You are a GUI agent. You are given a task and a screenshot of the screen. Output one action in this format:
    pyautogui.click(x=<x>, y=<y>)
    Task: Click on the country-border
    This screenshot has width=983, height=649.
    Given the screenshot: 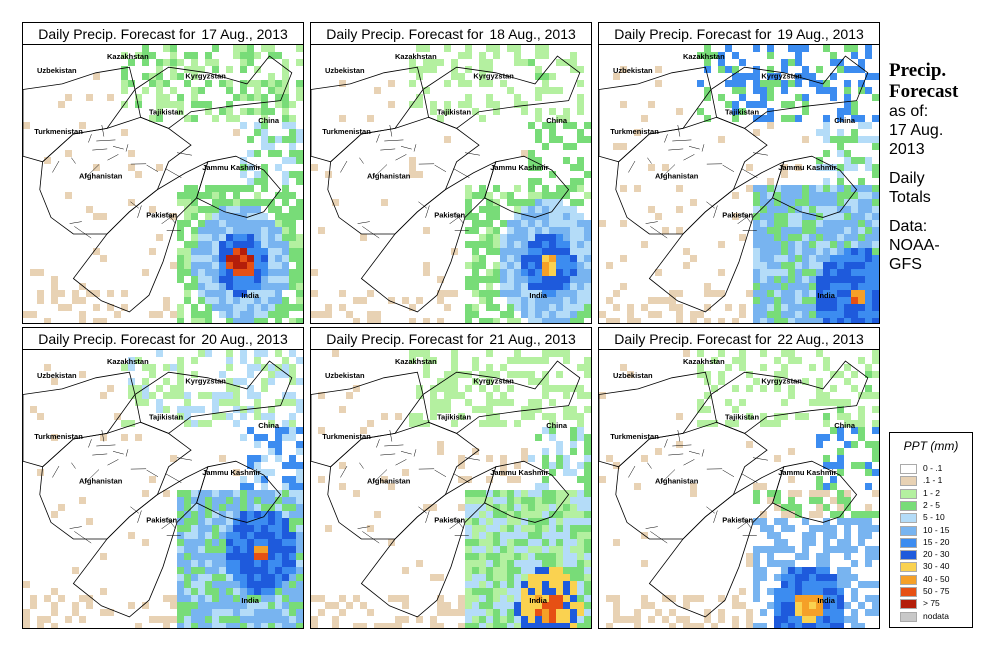 What is the action you would take?
    pyautogui.click(x=789, y=397)
    